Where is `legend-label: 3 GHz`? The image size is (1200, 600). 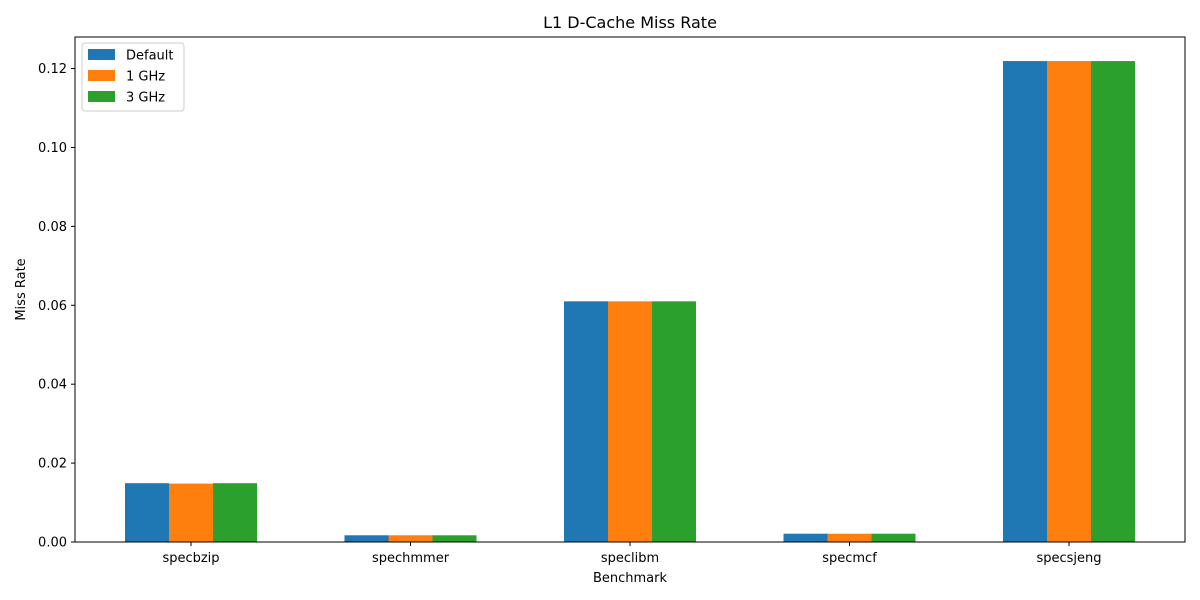
legend-label: 3 GHz is located at coordinates (145, 98).